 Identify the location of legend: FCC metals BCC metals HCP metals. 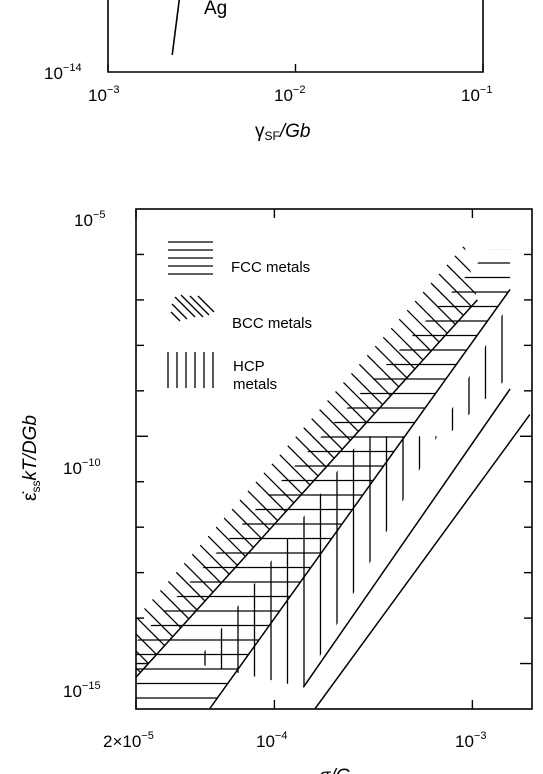
(239, 317).